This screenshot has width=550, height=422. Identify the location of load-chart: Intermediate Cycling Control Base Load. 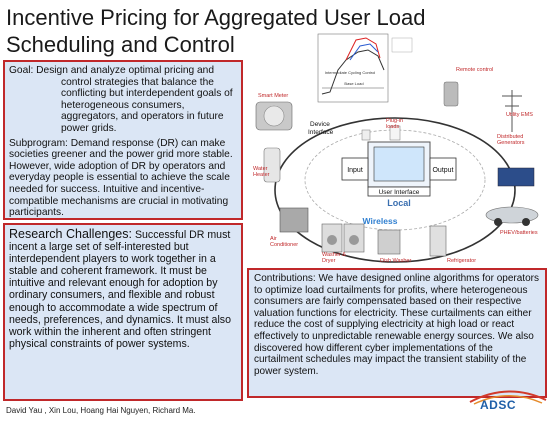
(365, 68).